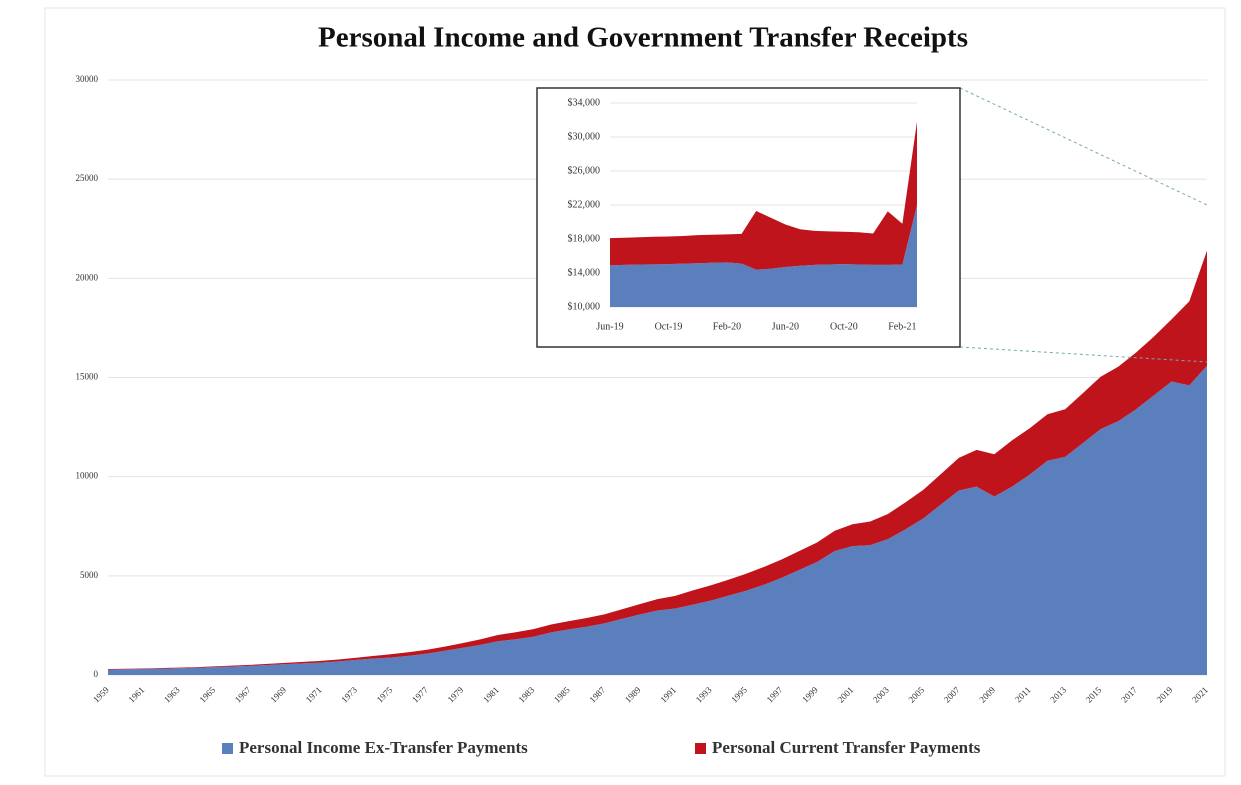 The image size is (1241, 785). What do you see at coordinates (96, 674) in the screenshot?
I see `y-tick-label: 0` at bounding box center [96, 674].